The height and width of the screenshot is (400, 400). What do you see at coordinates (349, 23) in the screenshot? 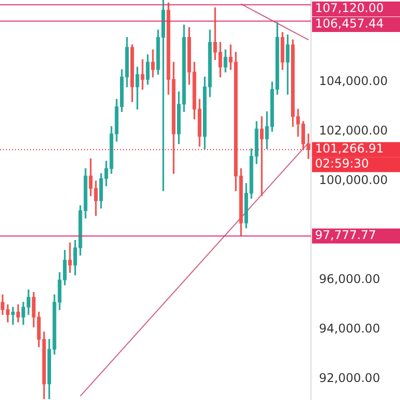
I see `ref-line-label: 106,457.44` at bounding box center [349, 23].